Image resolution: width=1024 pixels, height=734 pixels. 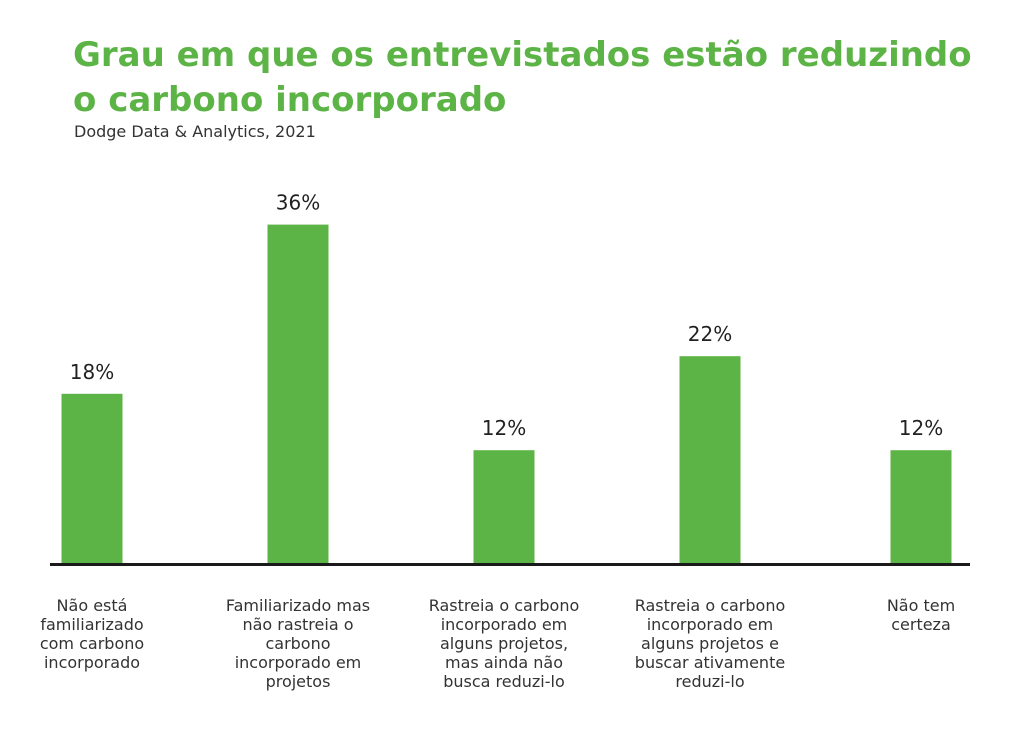 What do you see at coordinates (921, 428) in the screenshot?
I see `bar-value-label-5: 12%` at bounding box center [921, 428].